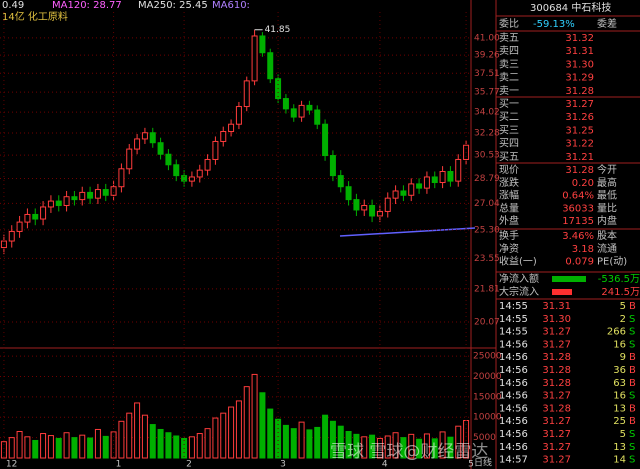  What do you see at coordinates (487, 397) in the screenshot?
I see `volume-tick-label: 15000` at bounding box center [487, 397].